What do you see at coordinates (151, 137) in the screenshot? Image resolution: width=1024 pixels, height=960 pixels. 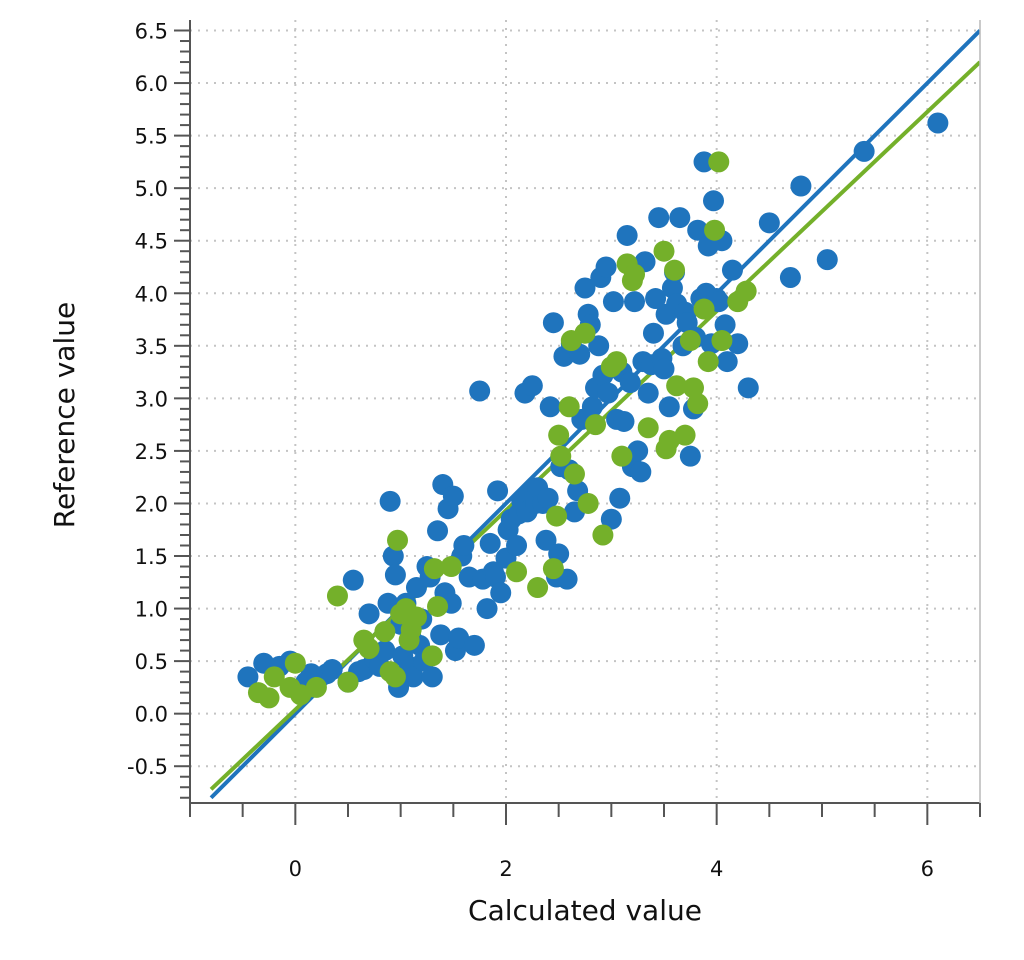 I see `y-tick-label: 5.5` at bounding box center [151, 137].